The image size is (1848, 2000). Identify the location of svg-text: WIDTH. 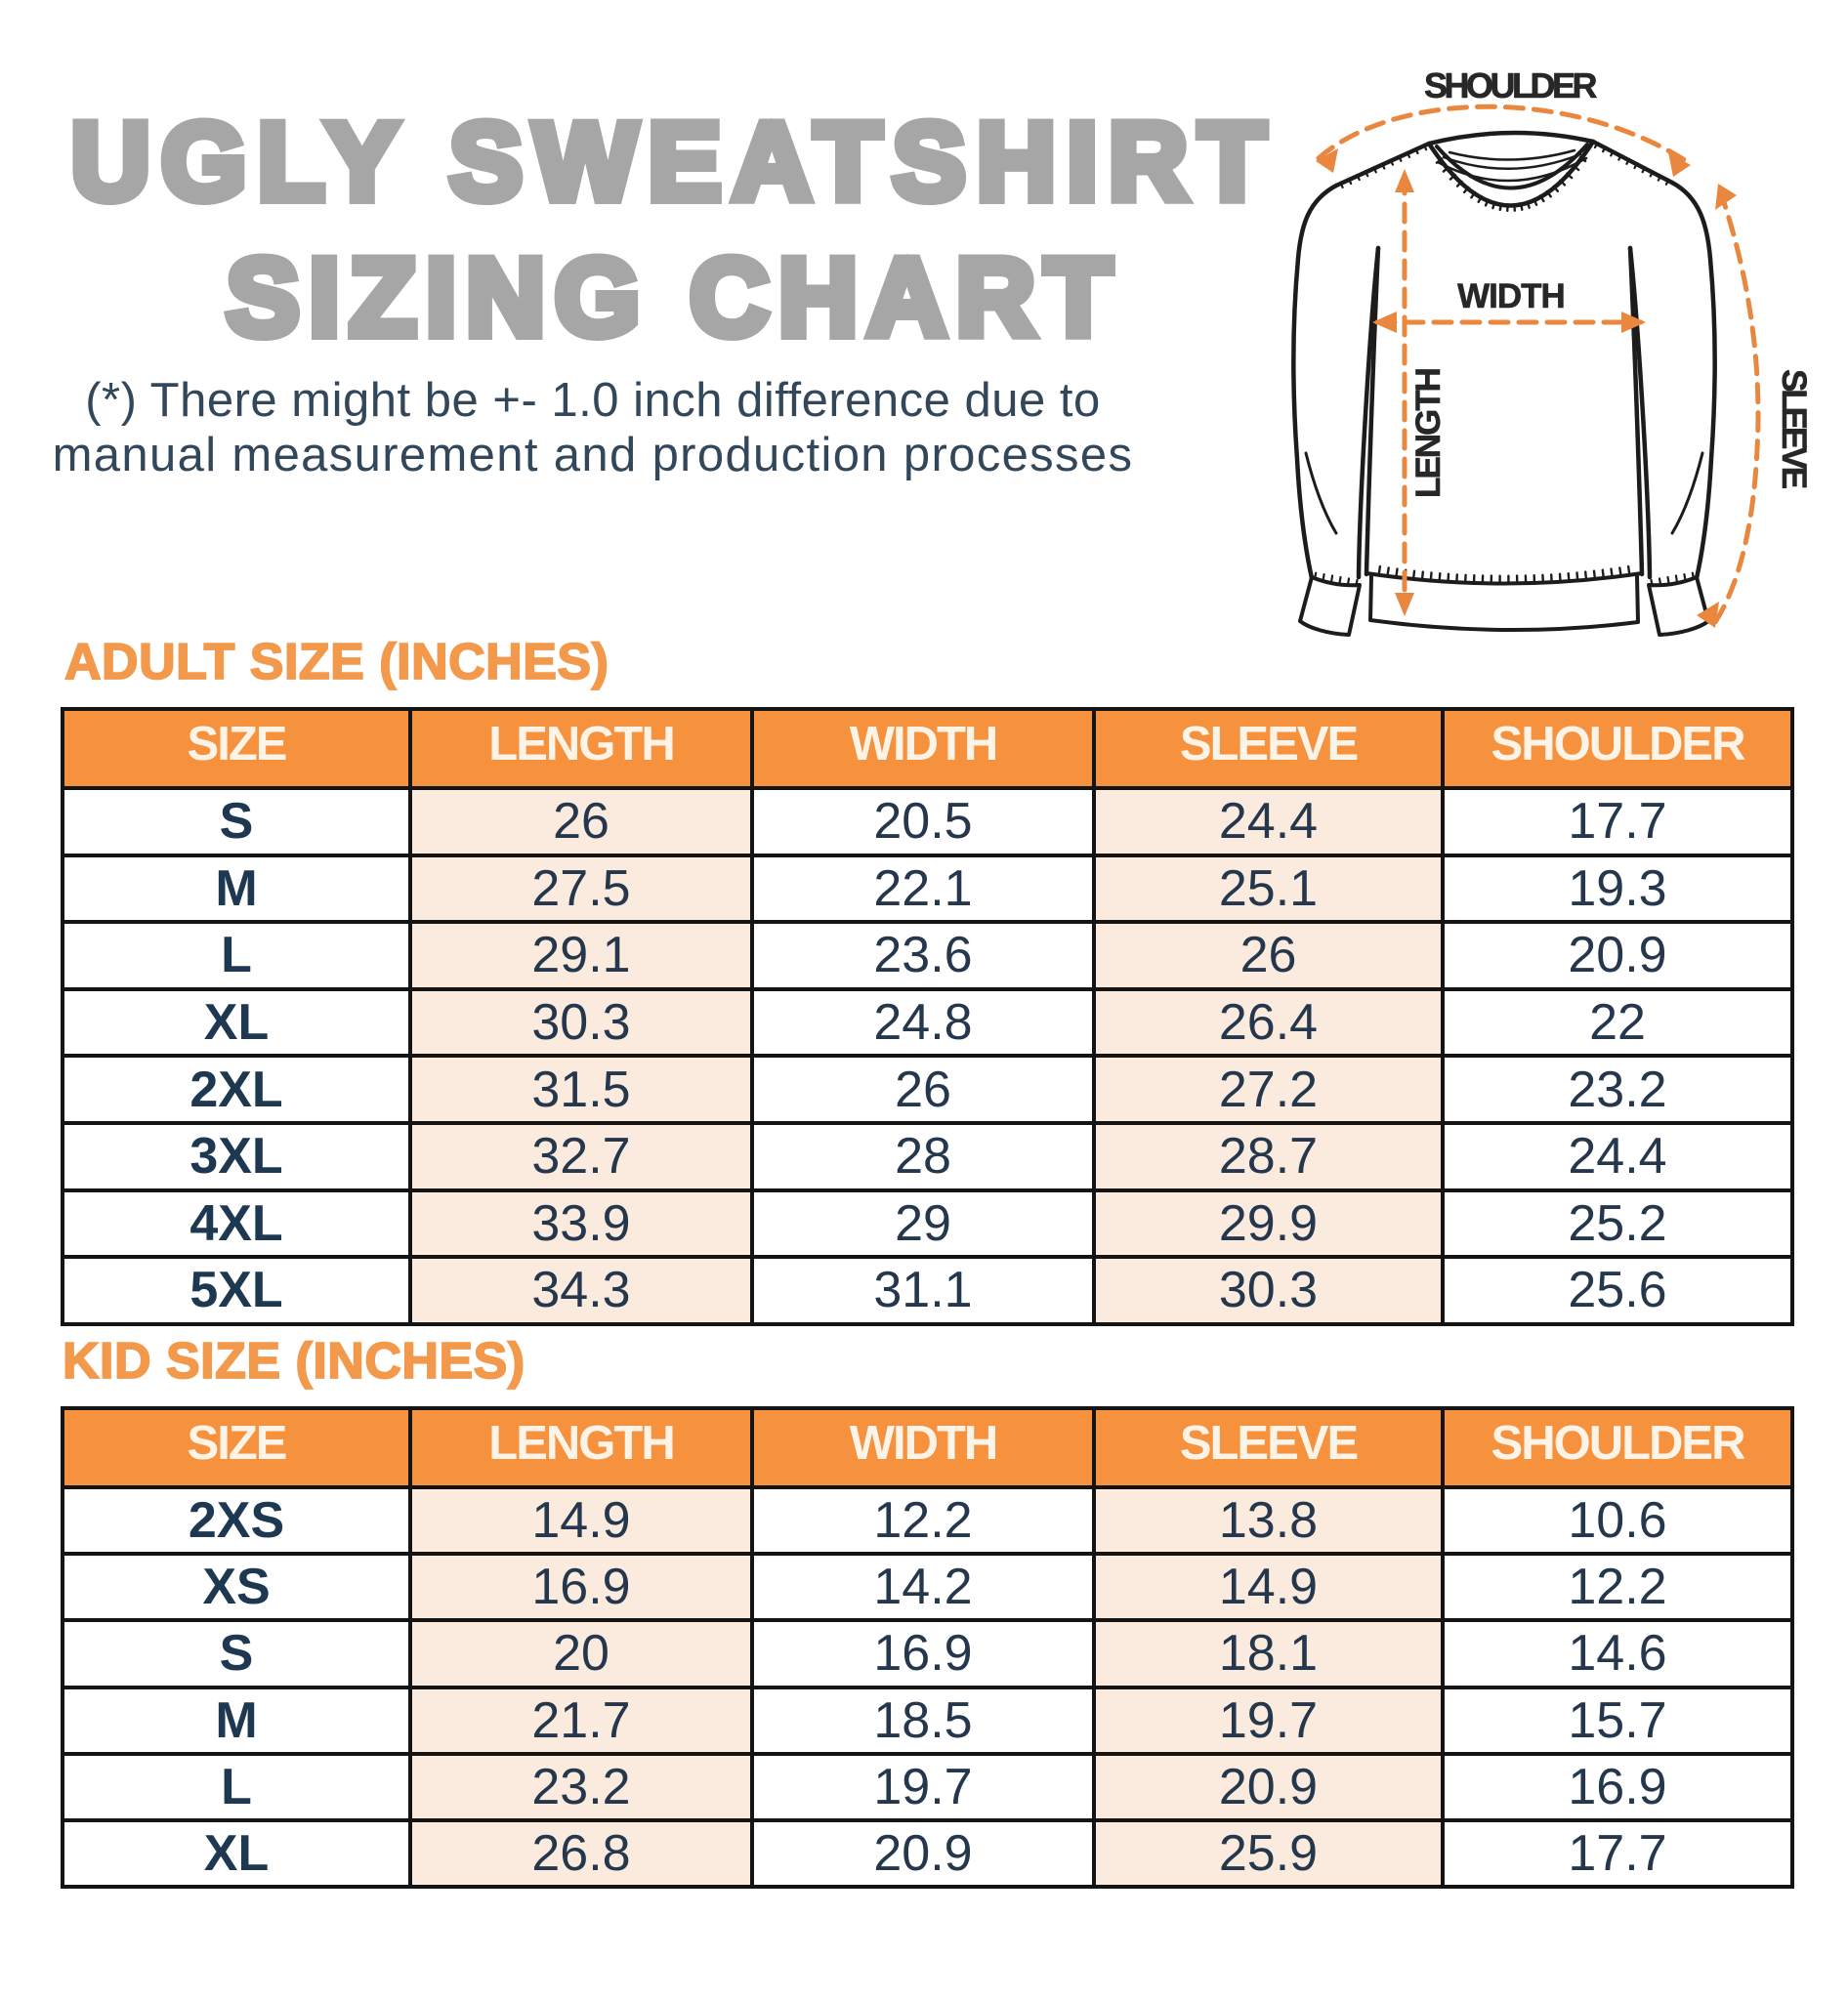
(1511, 296).